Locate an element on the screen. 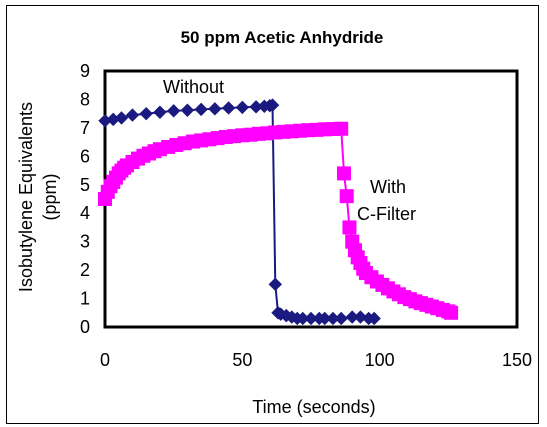 This screenshot has height=427, width=547. annotation-with: With is located at coordinates (388, 187).